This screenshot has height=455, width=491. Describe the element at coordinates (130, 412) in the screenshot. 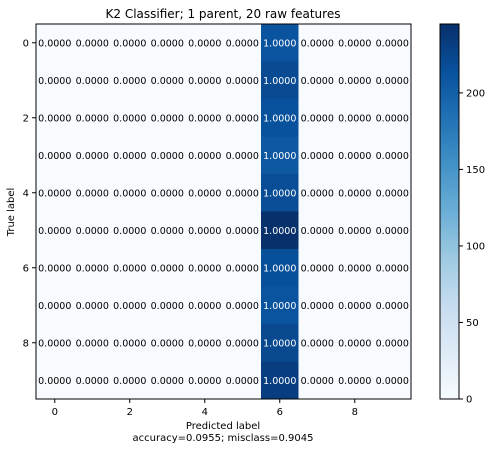

I see `x-tick-label: 2` at that location.